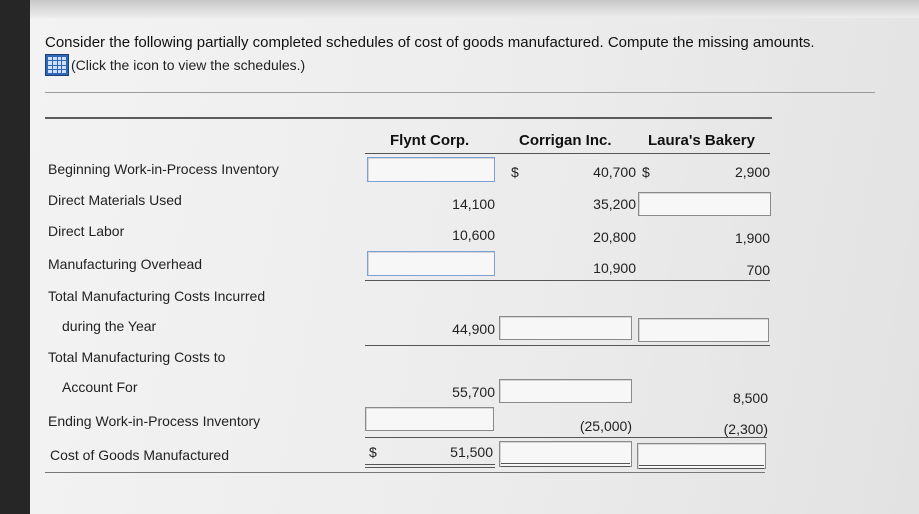 This screenshot has width=919, height=514. I want to click on table-bottom-rule, so click(405, 472).